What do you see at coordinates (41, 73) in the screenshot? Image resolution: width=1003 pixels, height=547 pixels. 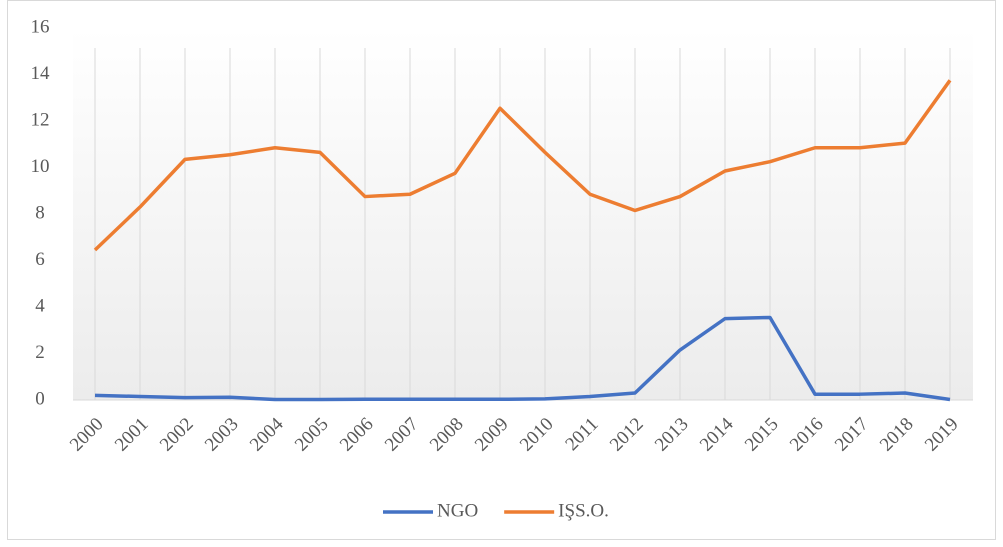 I see `y-tick-label: 14` at bounding box center [41, 73].